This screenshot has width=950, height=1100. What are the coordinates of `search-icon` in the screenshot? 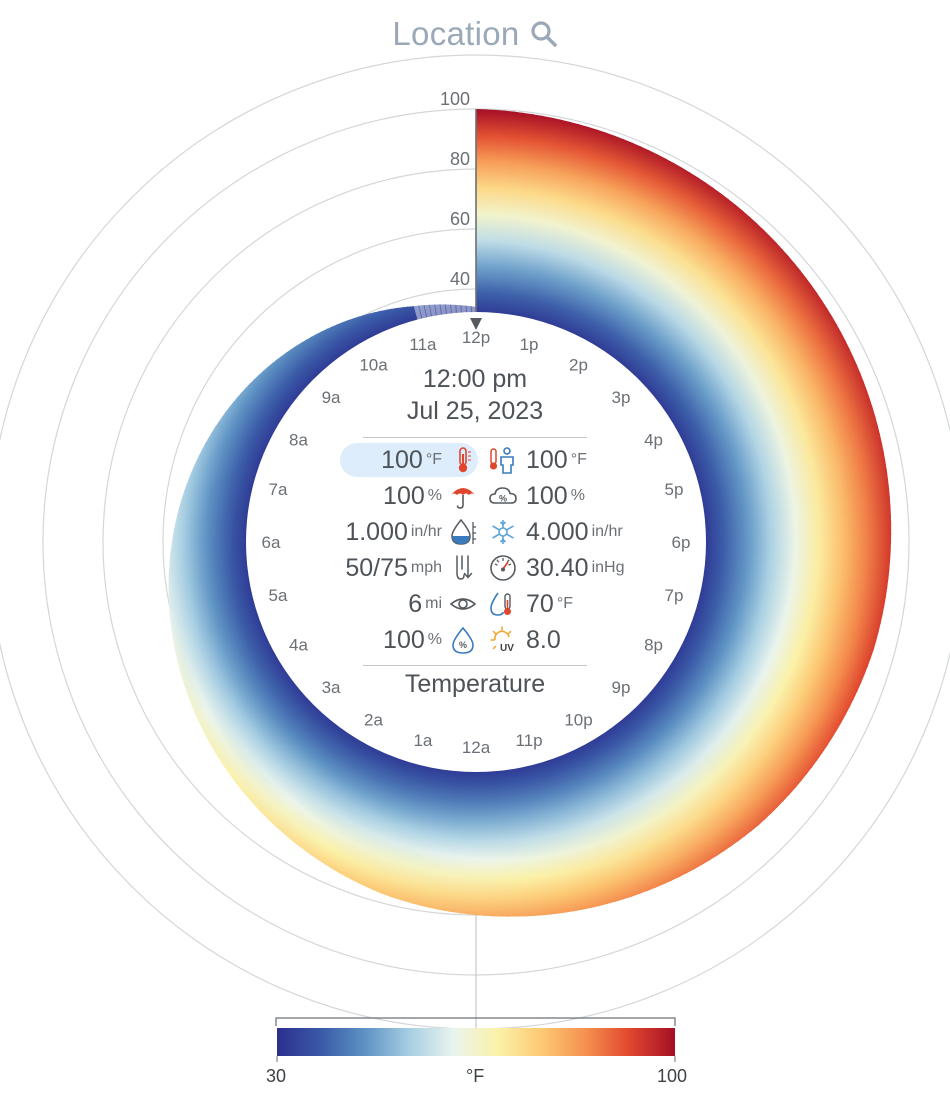 It's located at (544, 34).